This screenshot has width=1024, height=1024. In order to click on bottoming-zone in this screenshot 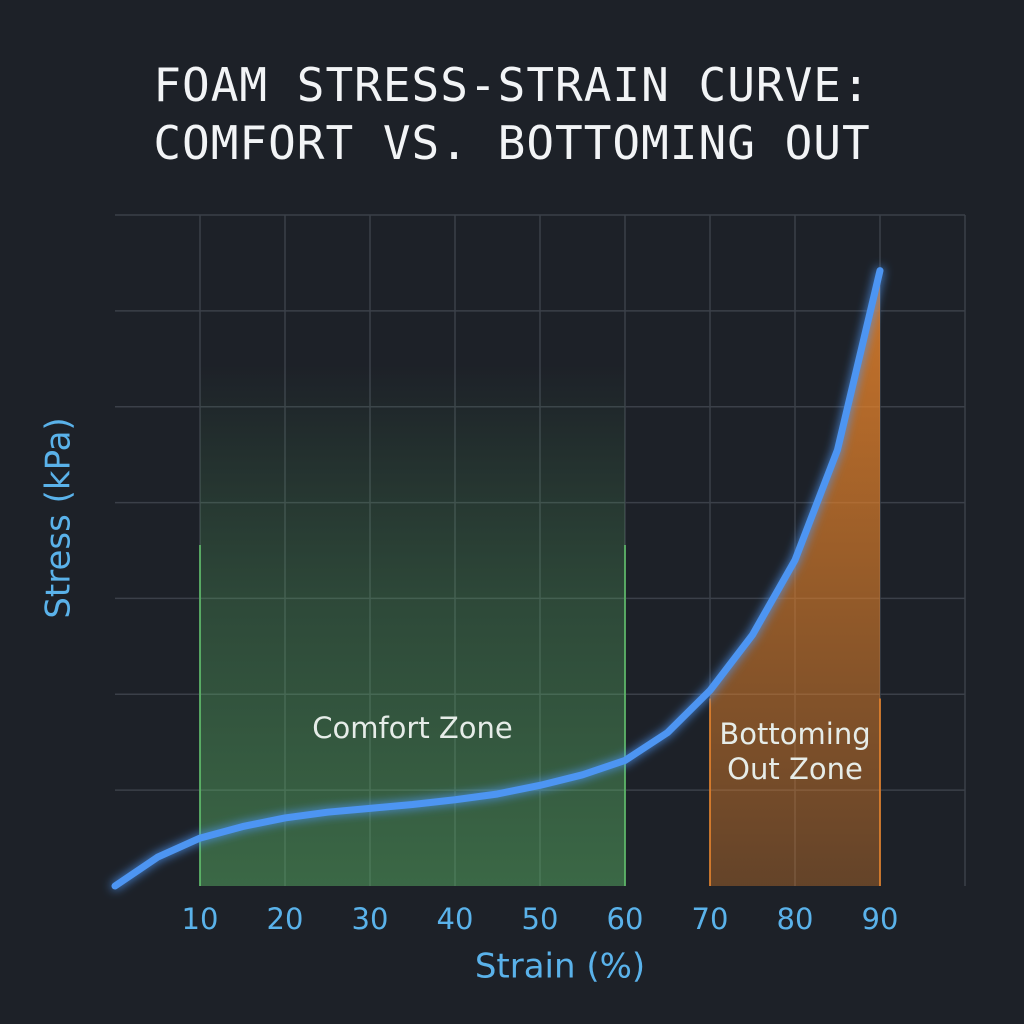, I will do `click(795, 578)`.